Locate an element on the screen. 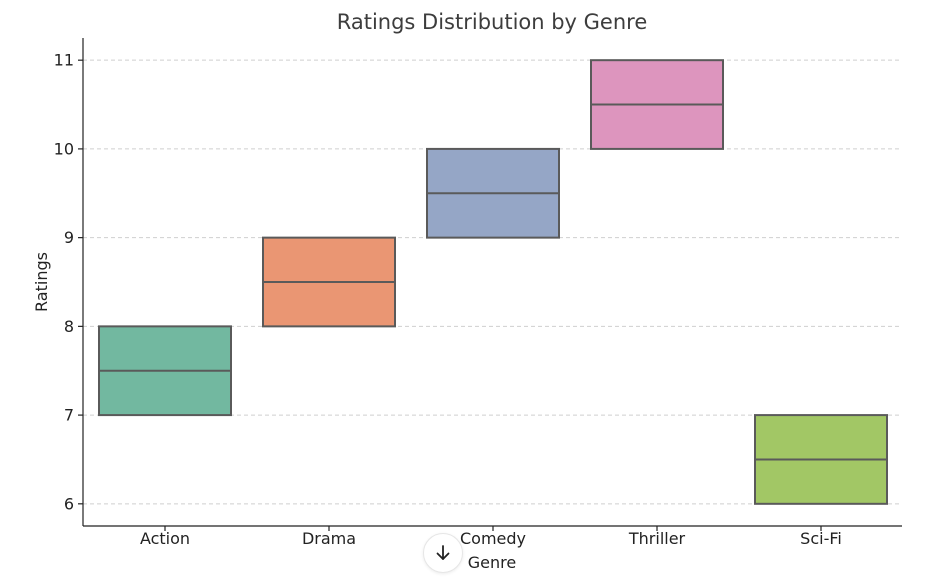  y-tick-label: 8 is located at coordinates (69, 326).